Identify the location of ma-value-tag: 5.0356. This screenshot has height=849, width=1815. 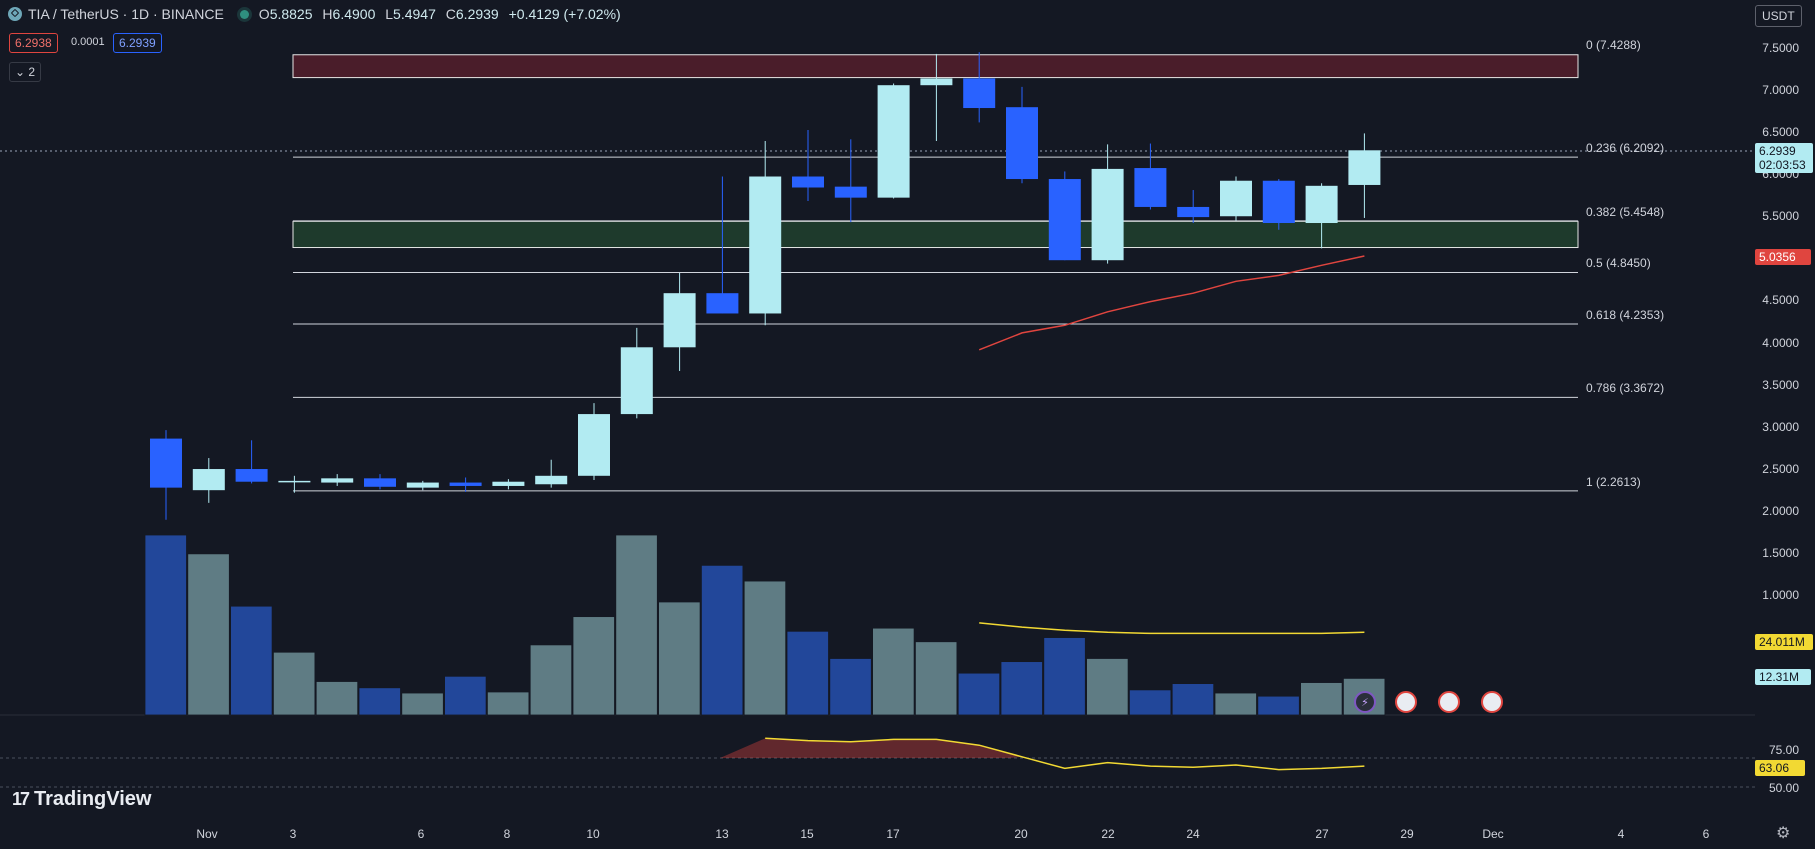
(1783, 257).